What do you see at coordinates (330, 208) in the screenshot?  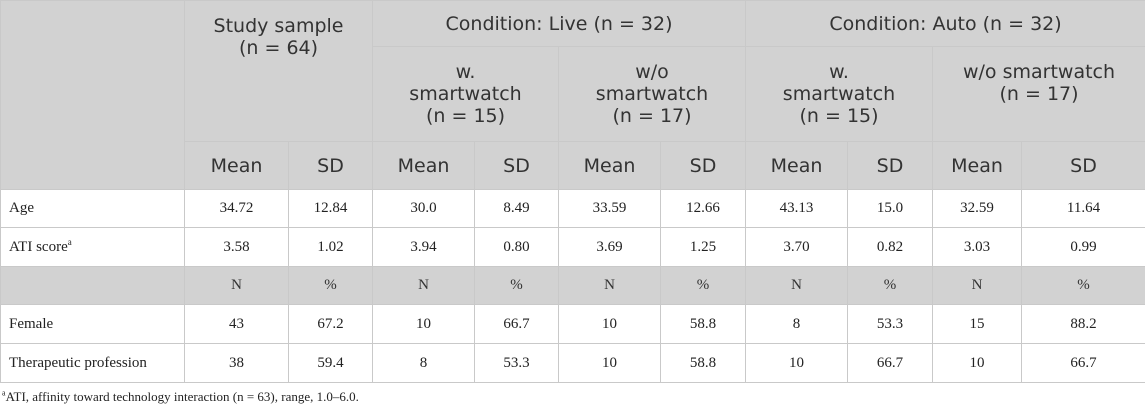 I see `table-cell: 12.84` at bounding box center [330, 208].